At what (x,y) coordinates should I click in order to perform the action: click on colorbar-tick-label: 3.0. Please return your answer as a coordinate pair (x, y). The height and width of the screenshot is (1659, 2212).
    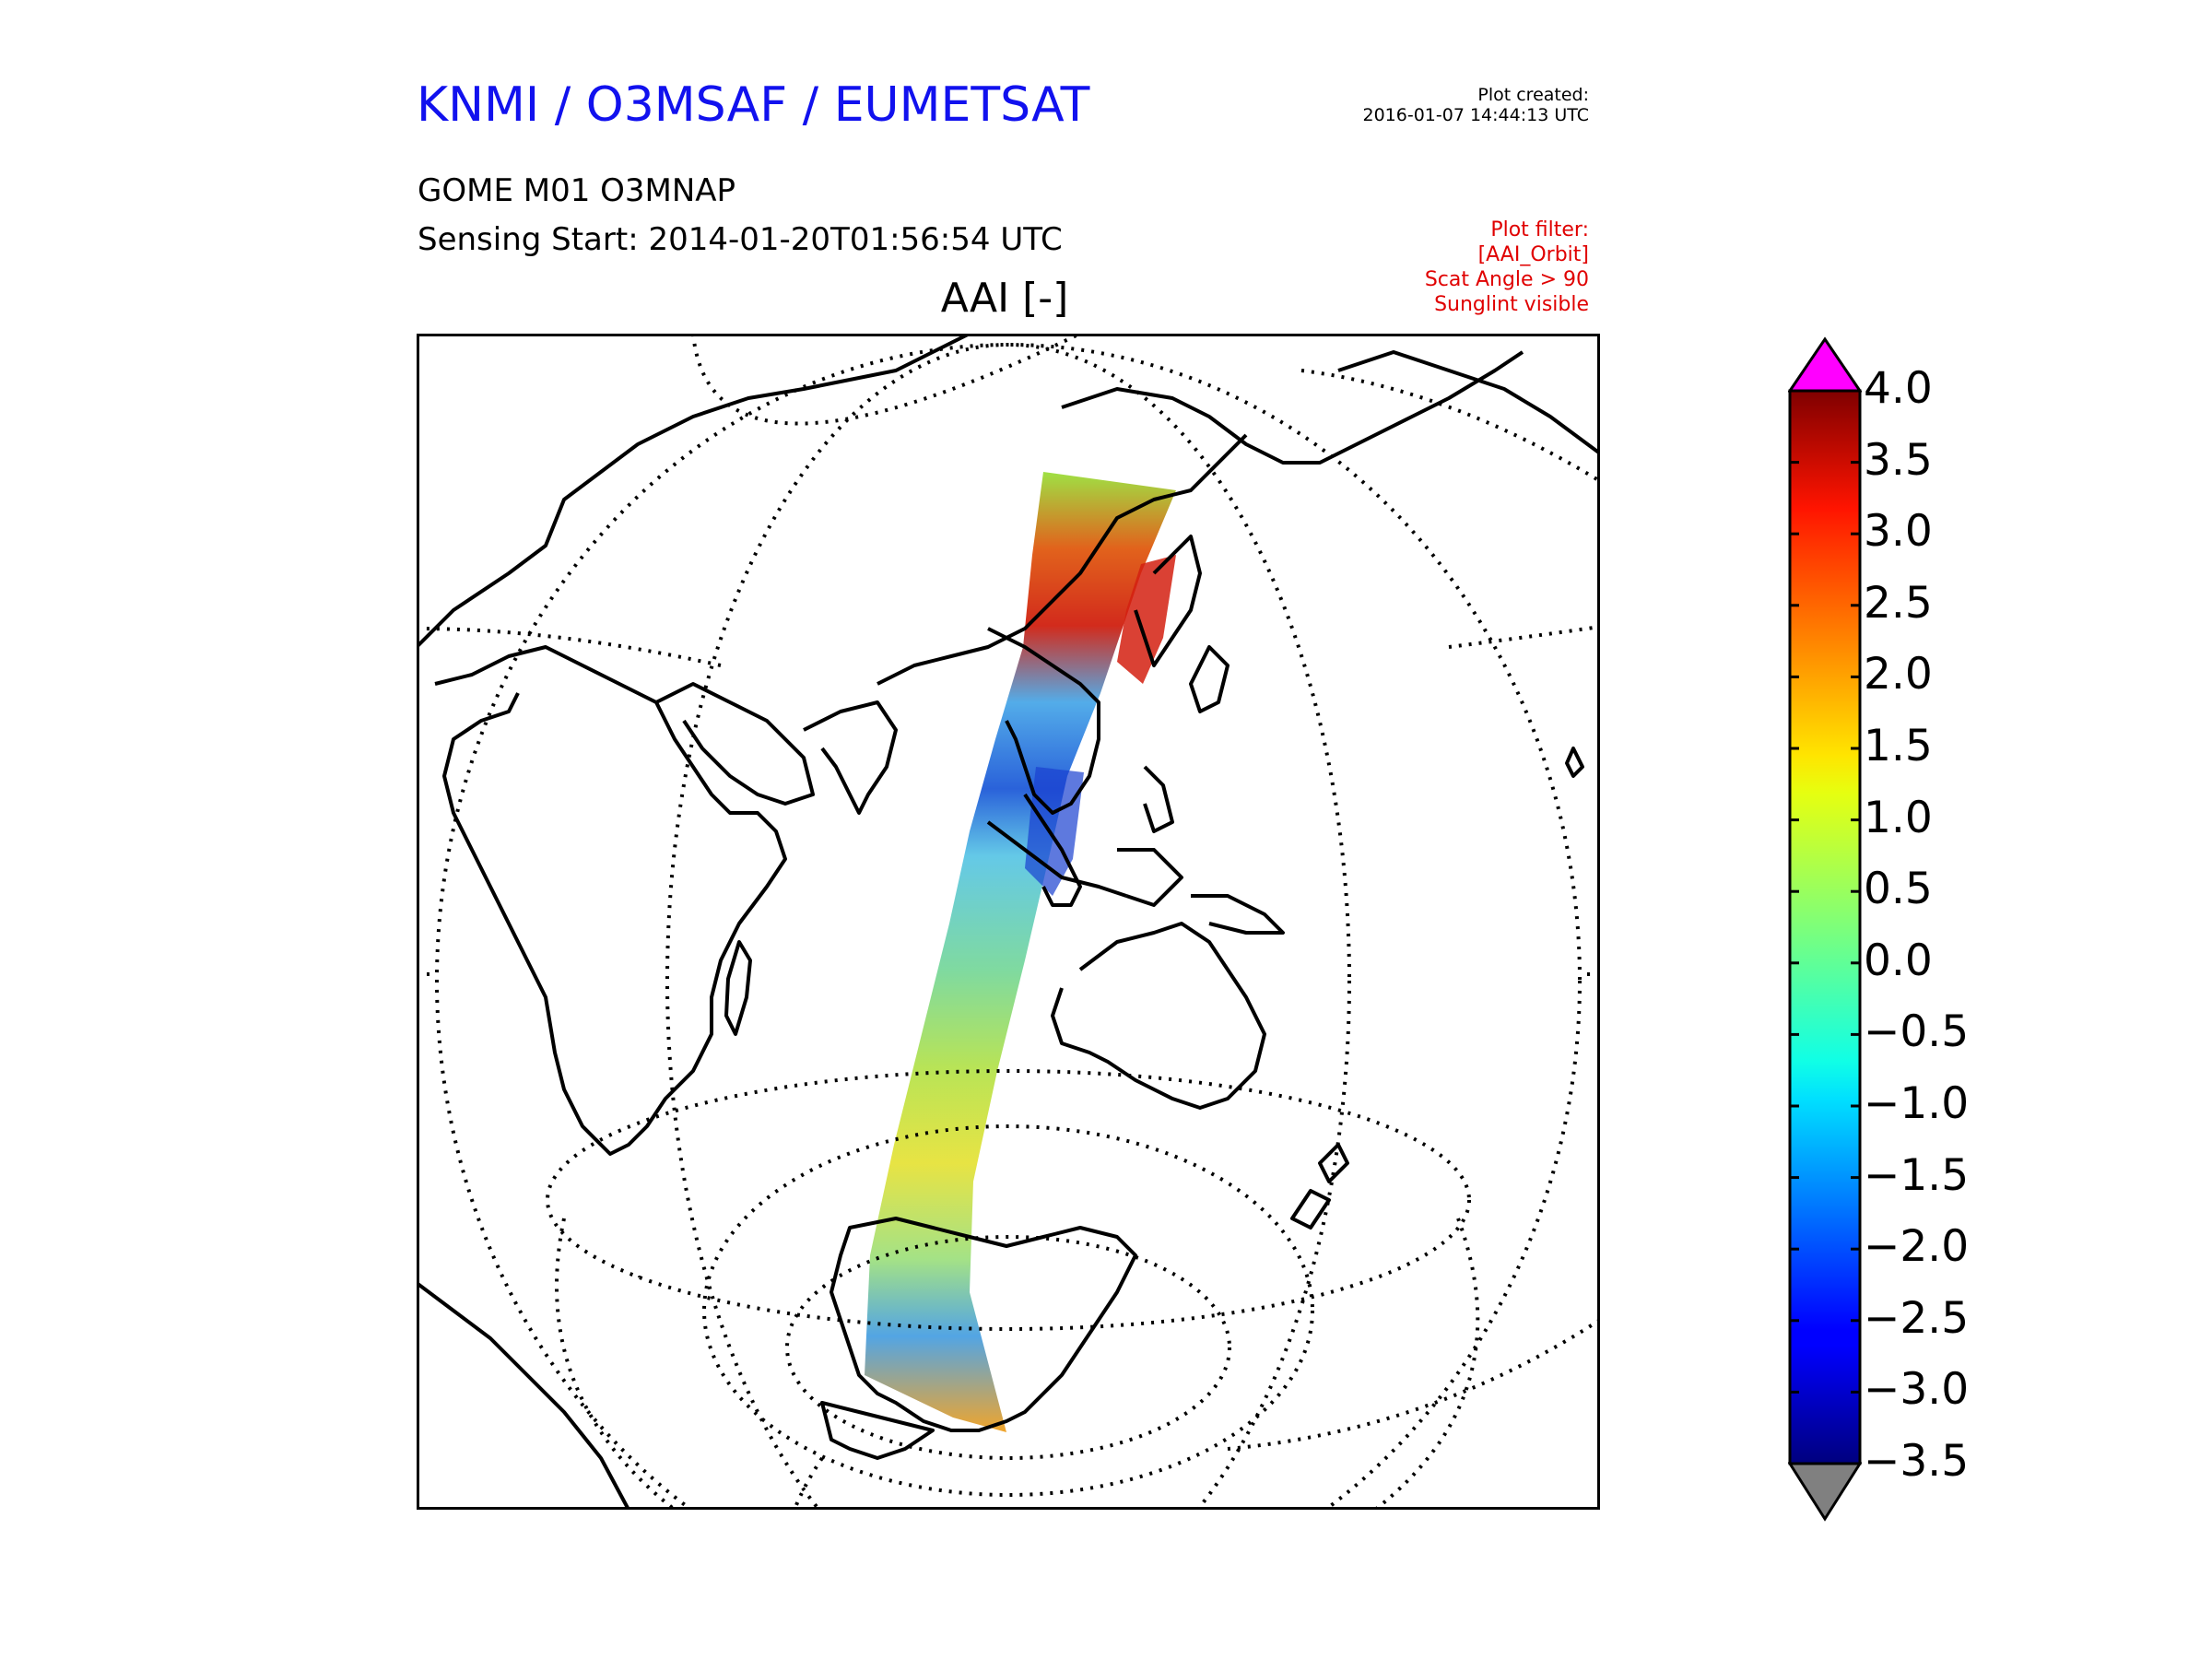
    Looking at the image, I should click on (1898, 532).